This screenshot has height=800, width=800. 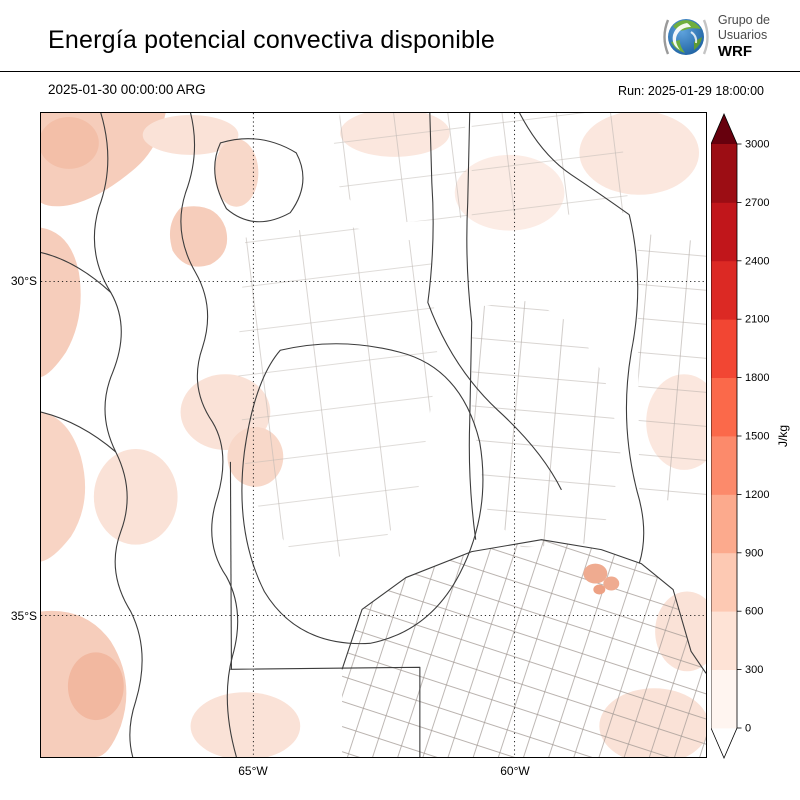 I want to click on lon-tick-65w: 65°W, so click(x=253, y=771).